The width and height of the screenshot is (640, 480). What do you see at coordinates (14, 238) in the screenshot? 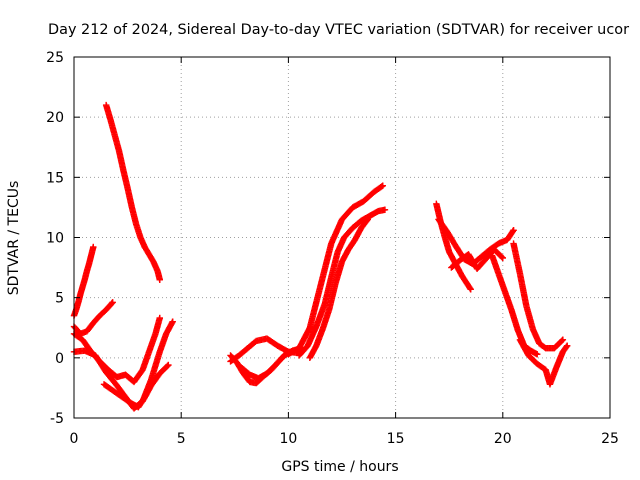
I see `y-axis-label: SDTVAR / TECUs` at bounding box center [14, 238].